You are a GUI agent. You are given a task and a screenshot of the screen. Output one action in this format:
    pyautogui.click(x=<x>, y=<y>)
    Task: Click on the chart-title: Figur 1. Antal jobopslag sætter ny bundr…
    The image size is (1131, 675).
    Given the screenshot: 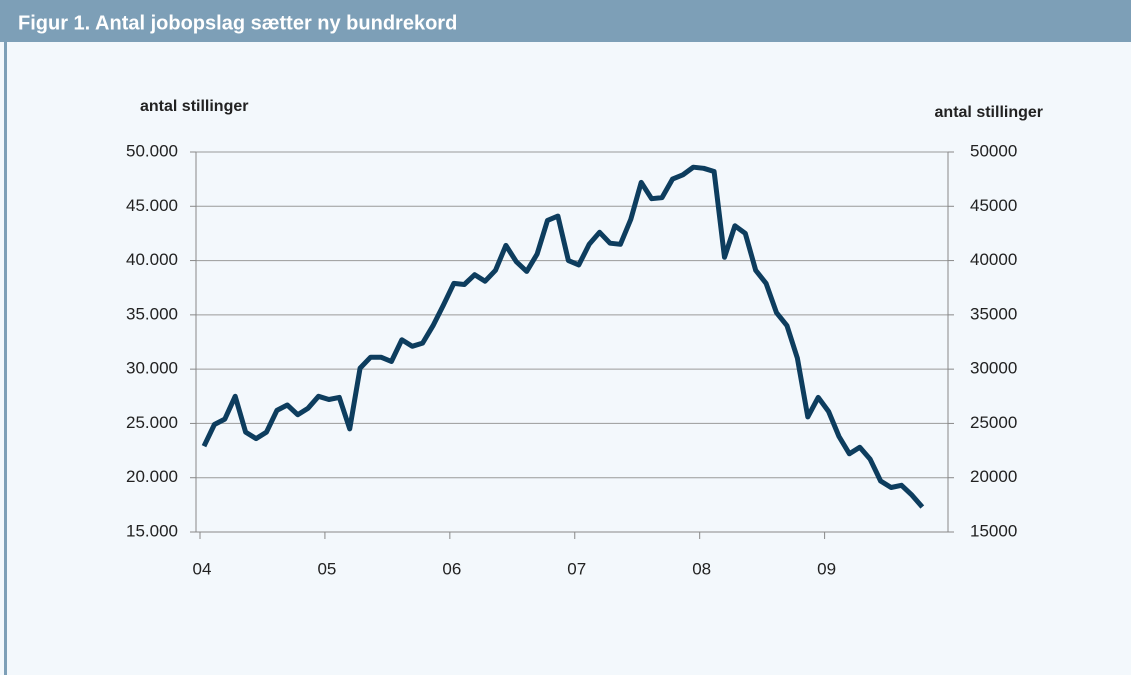 What is the action you would take?
    pyautogui.click(x=237, y=23)
    